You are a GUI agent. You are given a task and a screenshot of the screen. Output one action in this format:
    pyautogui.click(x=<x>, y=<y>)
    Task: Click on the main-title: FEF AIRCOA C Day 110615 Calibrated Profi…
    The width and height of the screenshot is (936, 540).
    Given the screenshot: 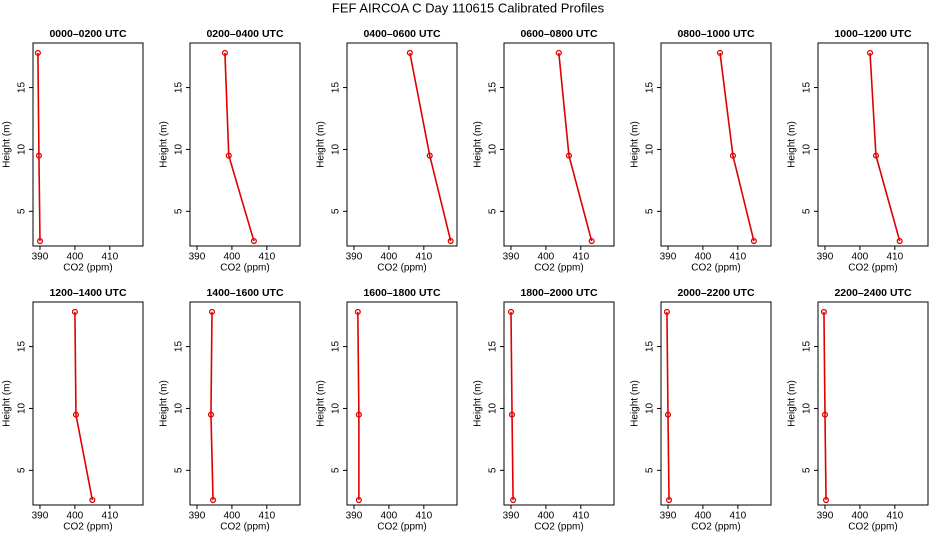 What is the action you would take?
    pyautogui.click(x=468, y=7)
    